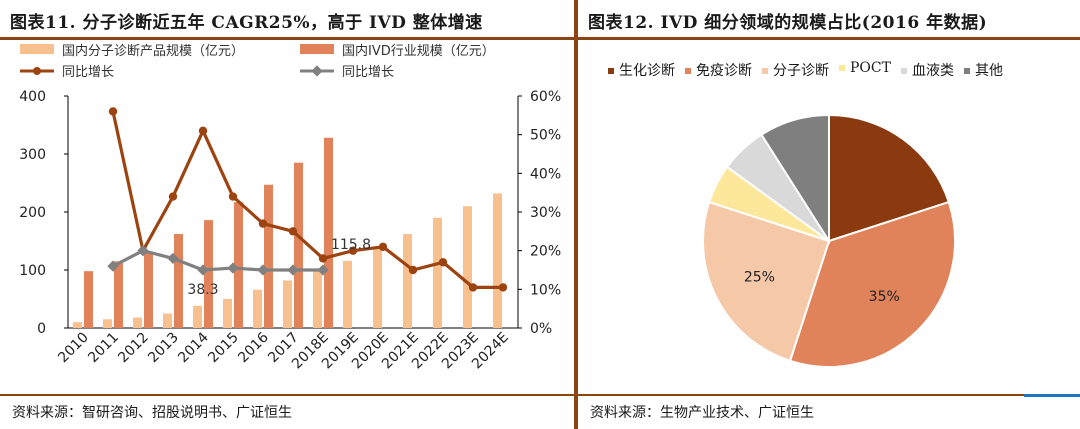 Image resolution: width=1080 pixels, height=429 pixels. What do you see at coordinates (545, 97) in the screenshot?
I see `y2-tick-label: 60%` at bounding box center [545, 97].